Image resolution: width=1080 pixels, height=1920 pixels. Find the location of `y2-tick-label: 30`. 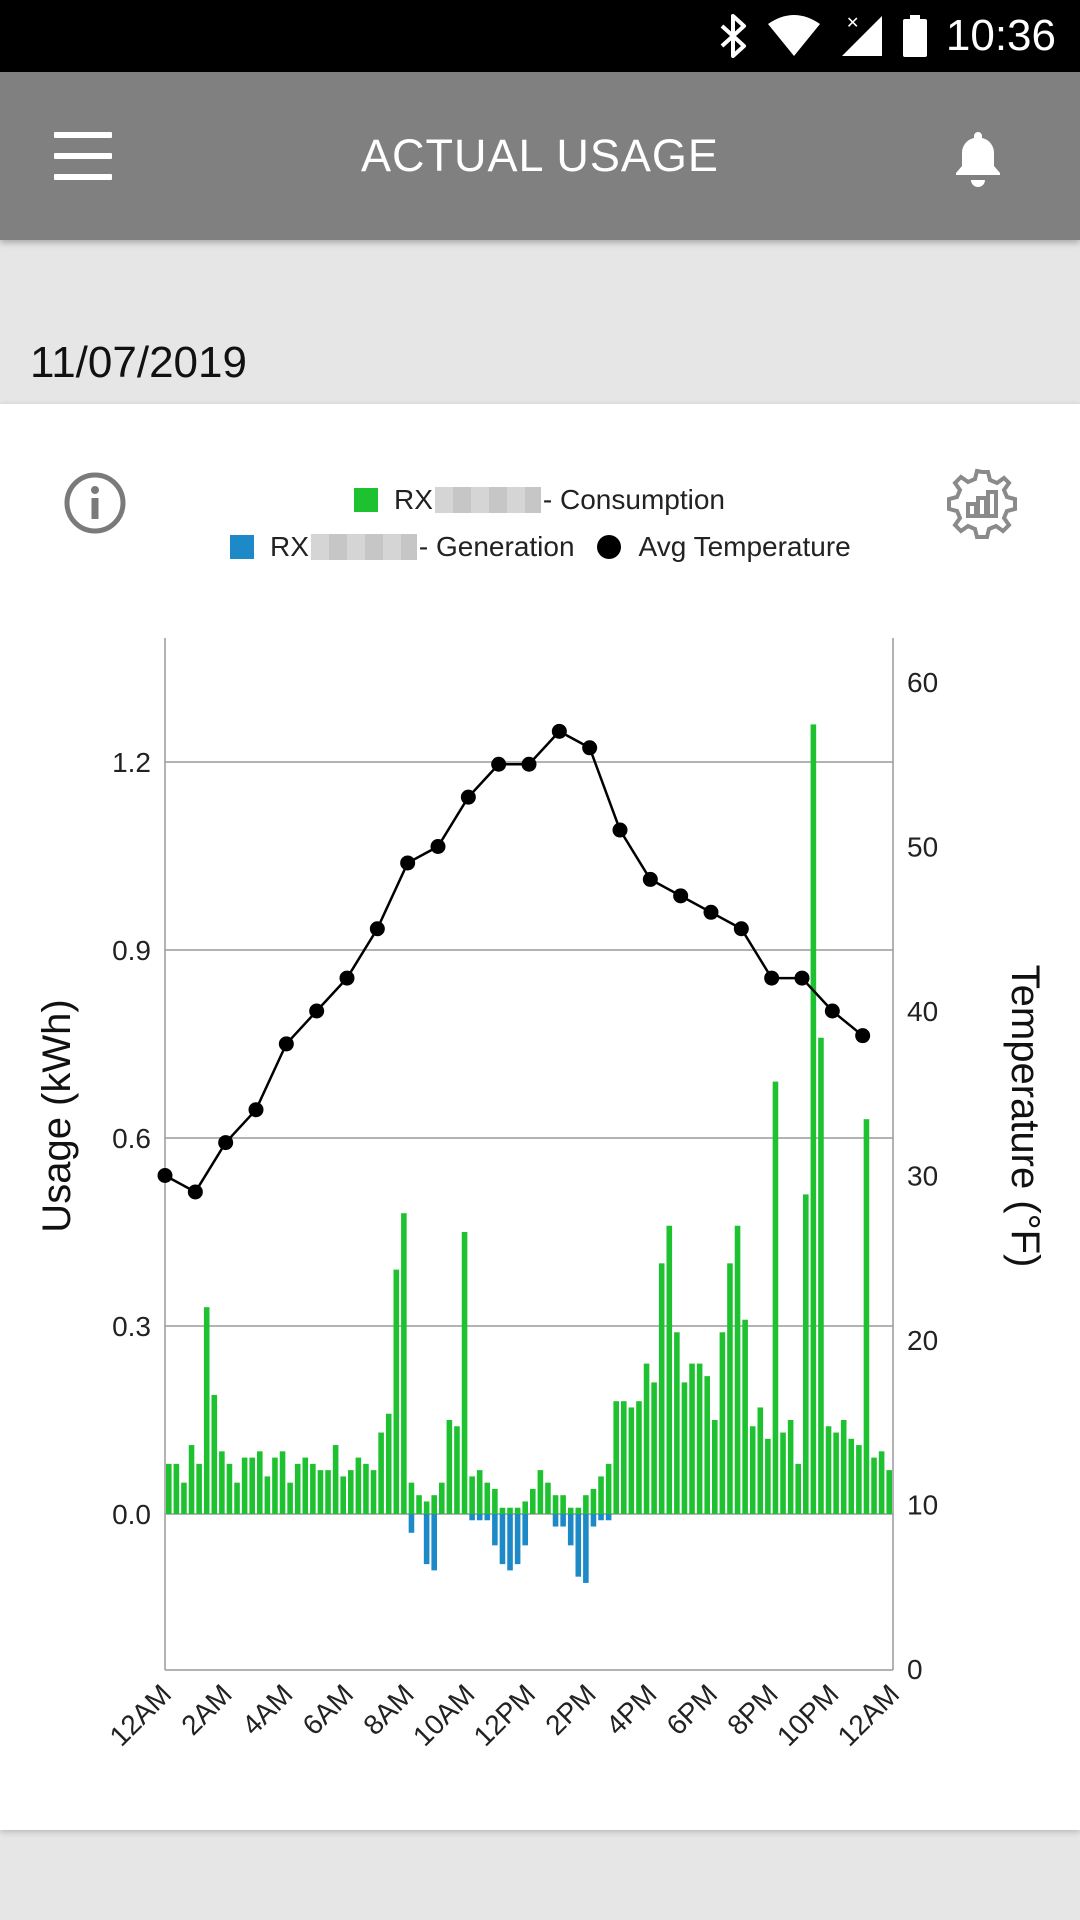

y2-tick-label: 30 is located at coordinates (922, 1176).